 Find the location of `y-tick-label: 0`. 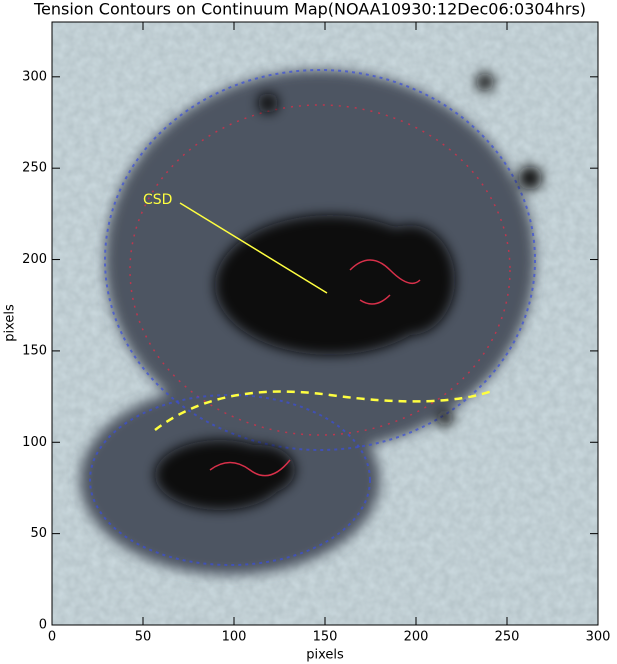

y-tick-label: 0 is located at coordinates (43, 625).